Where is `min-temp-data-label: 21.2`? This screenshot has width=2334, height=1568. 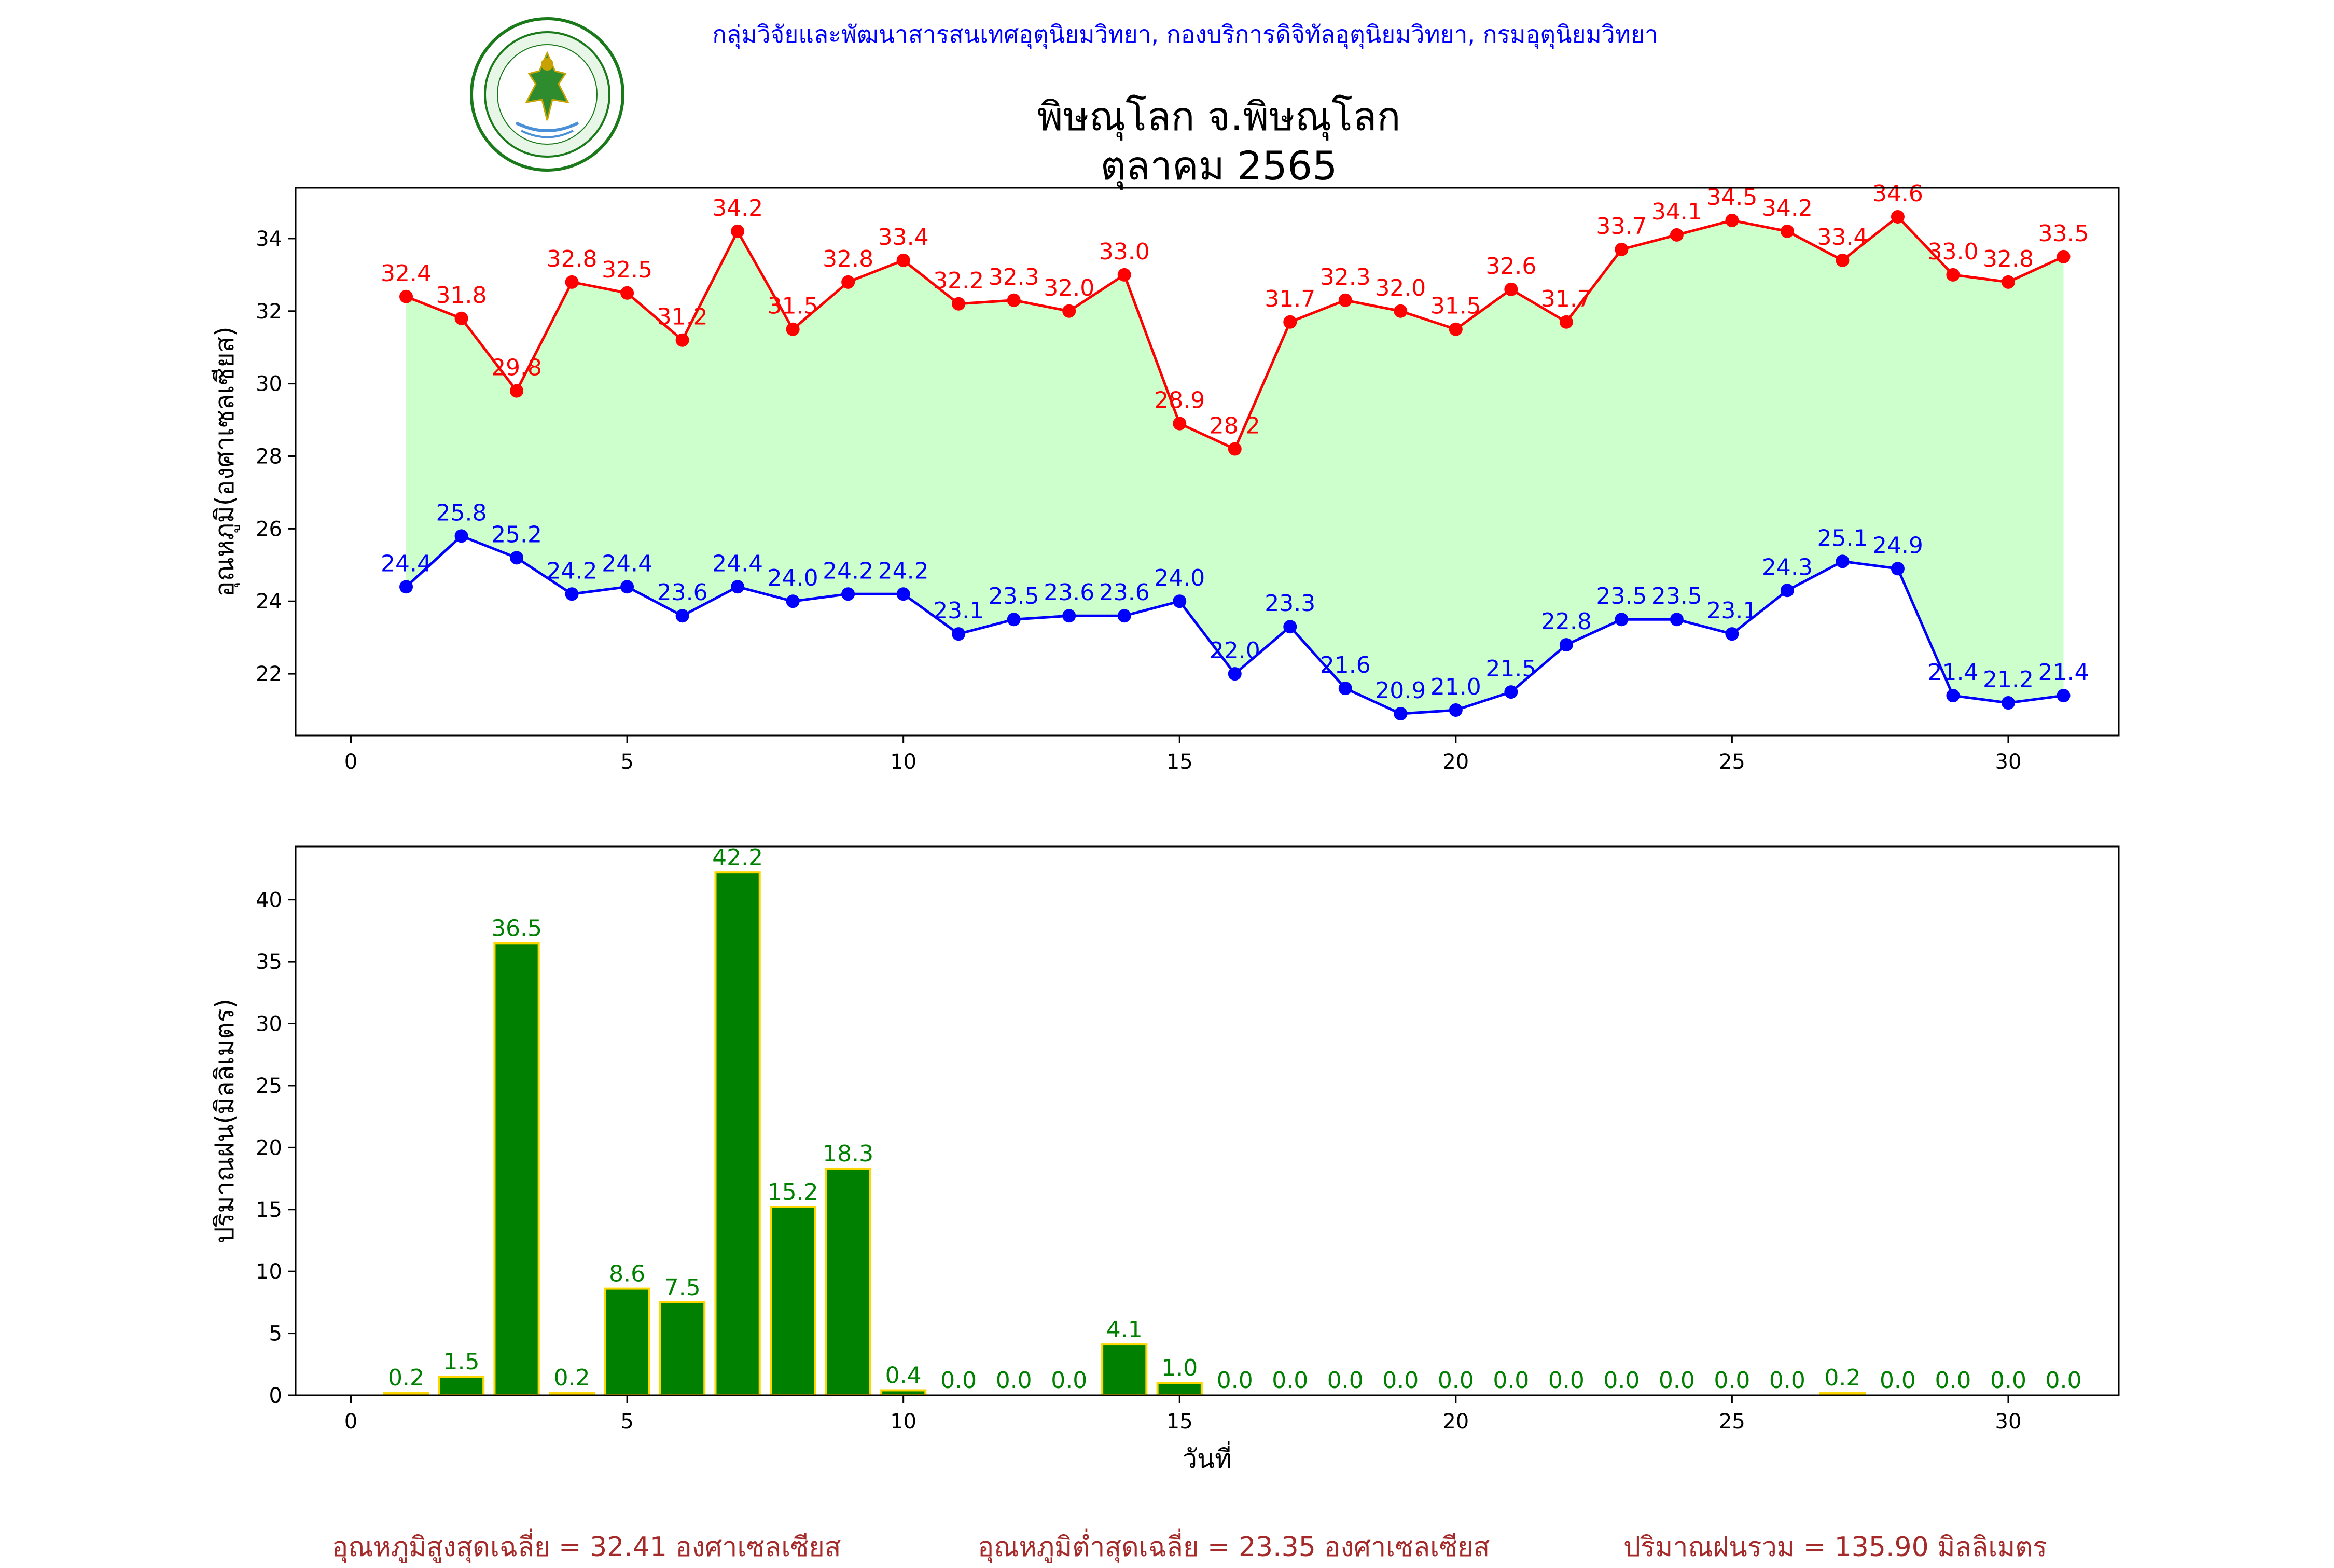
min-temp-data-label: 21.2 is located at coordinates (2008, 680).